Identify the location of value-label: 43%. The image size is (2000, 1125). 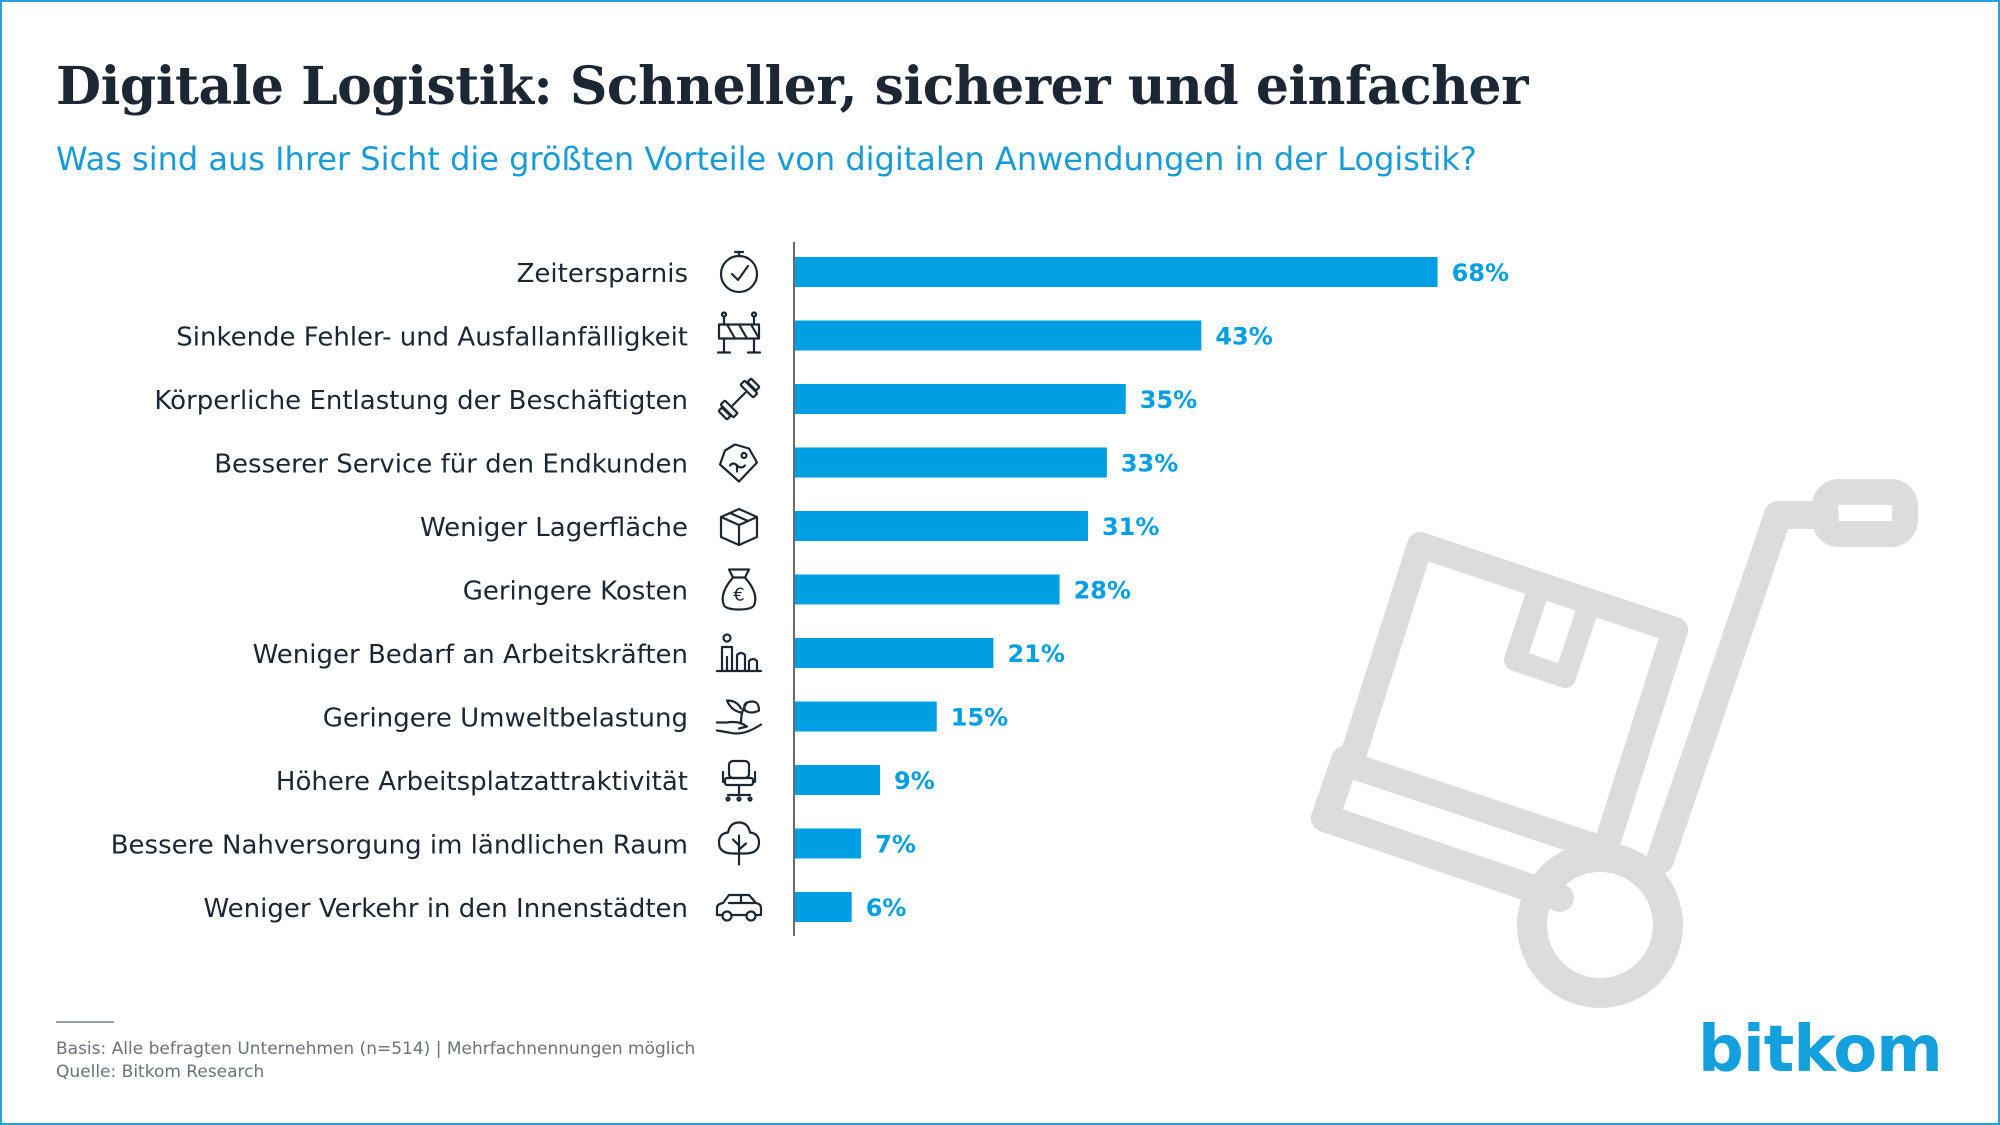
(1243, 337).